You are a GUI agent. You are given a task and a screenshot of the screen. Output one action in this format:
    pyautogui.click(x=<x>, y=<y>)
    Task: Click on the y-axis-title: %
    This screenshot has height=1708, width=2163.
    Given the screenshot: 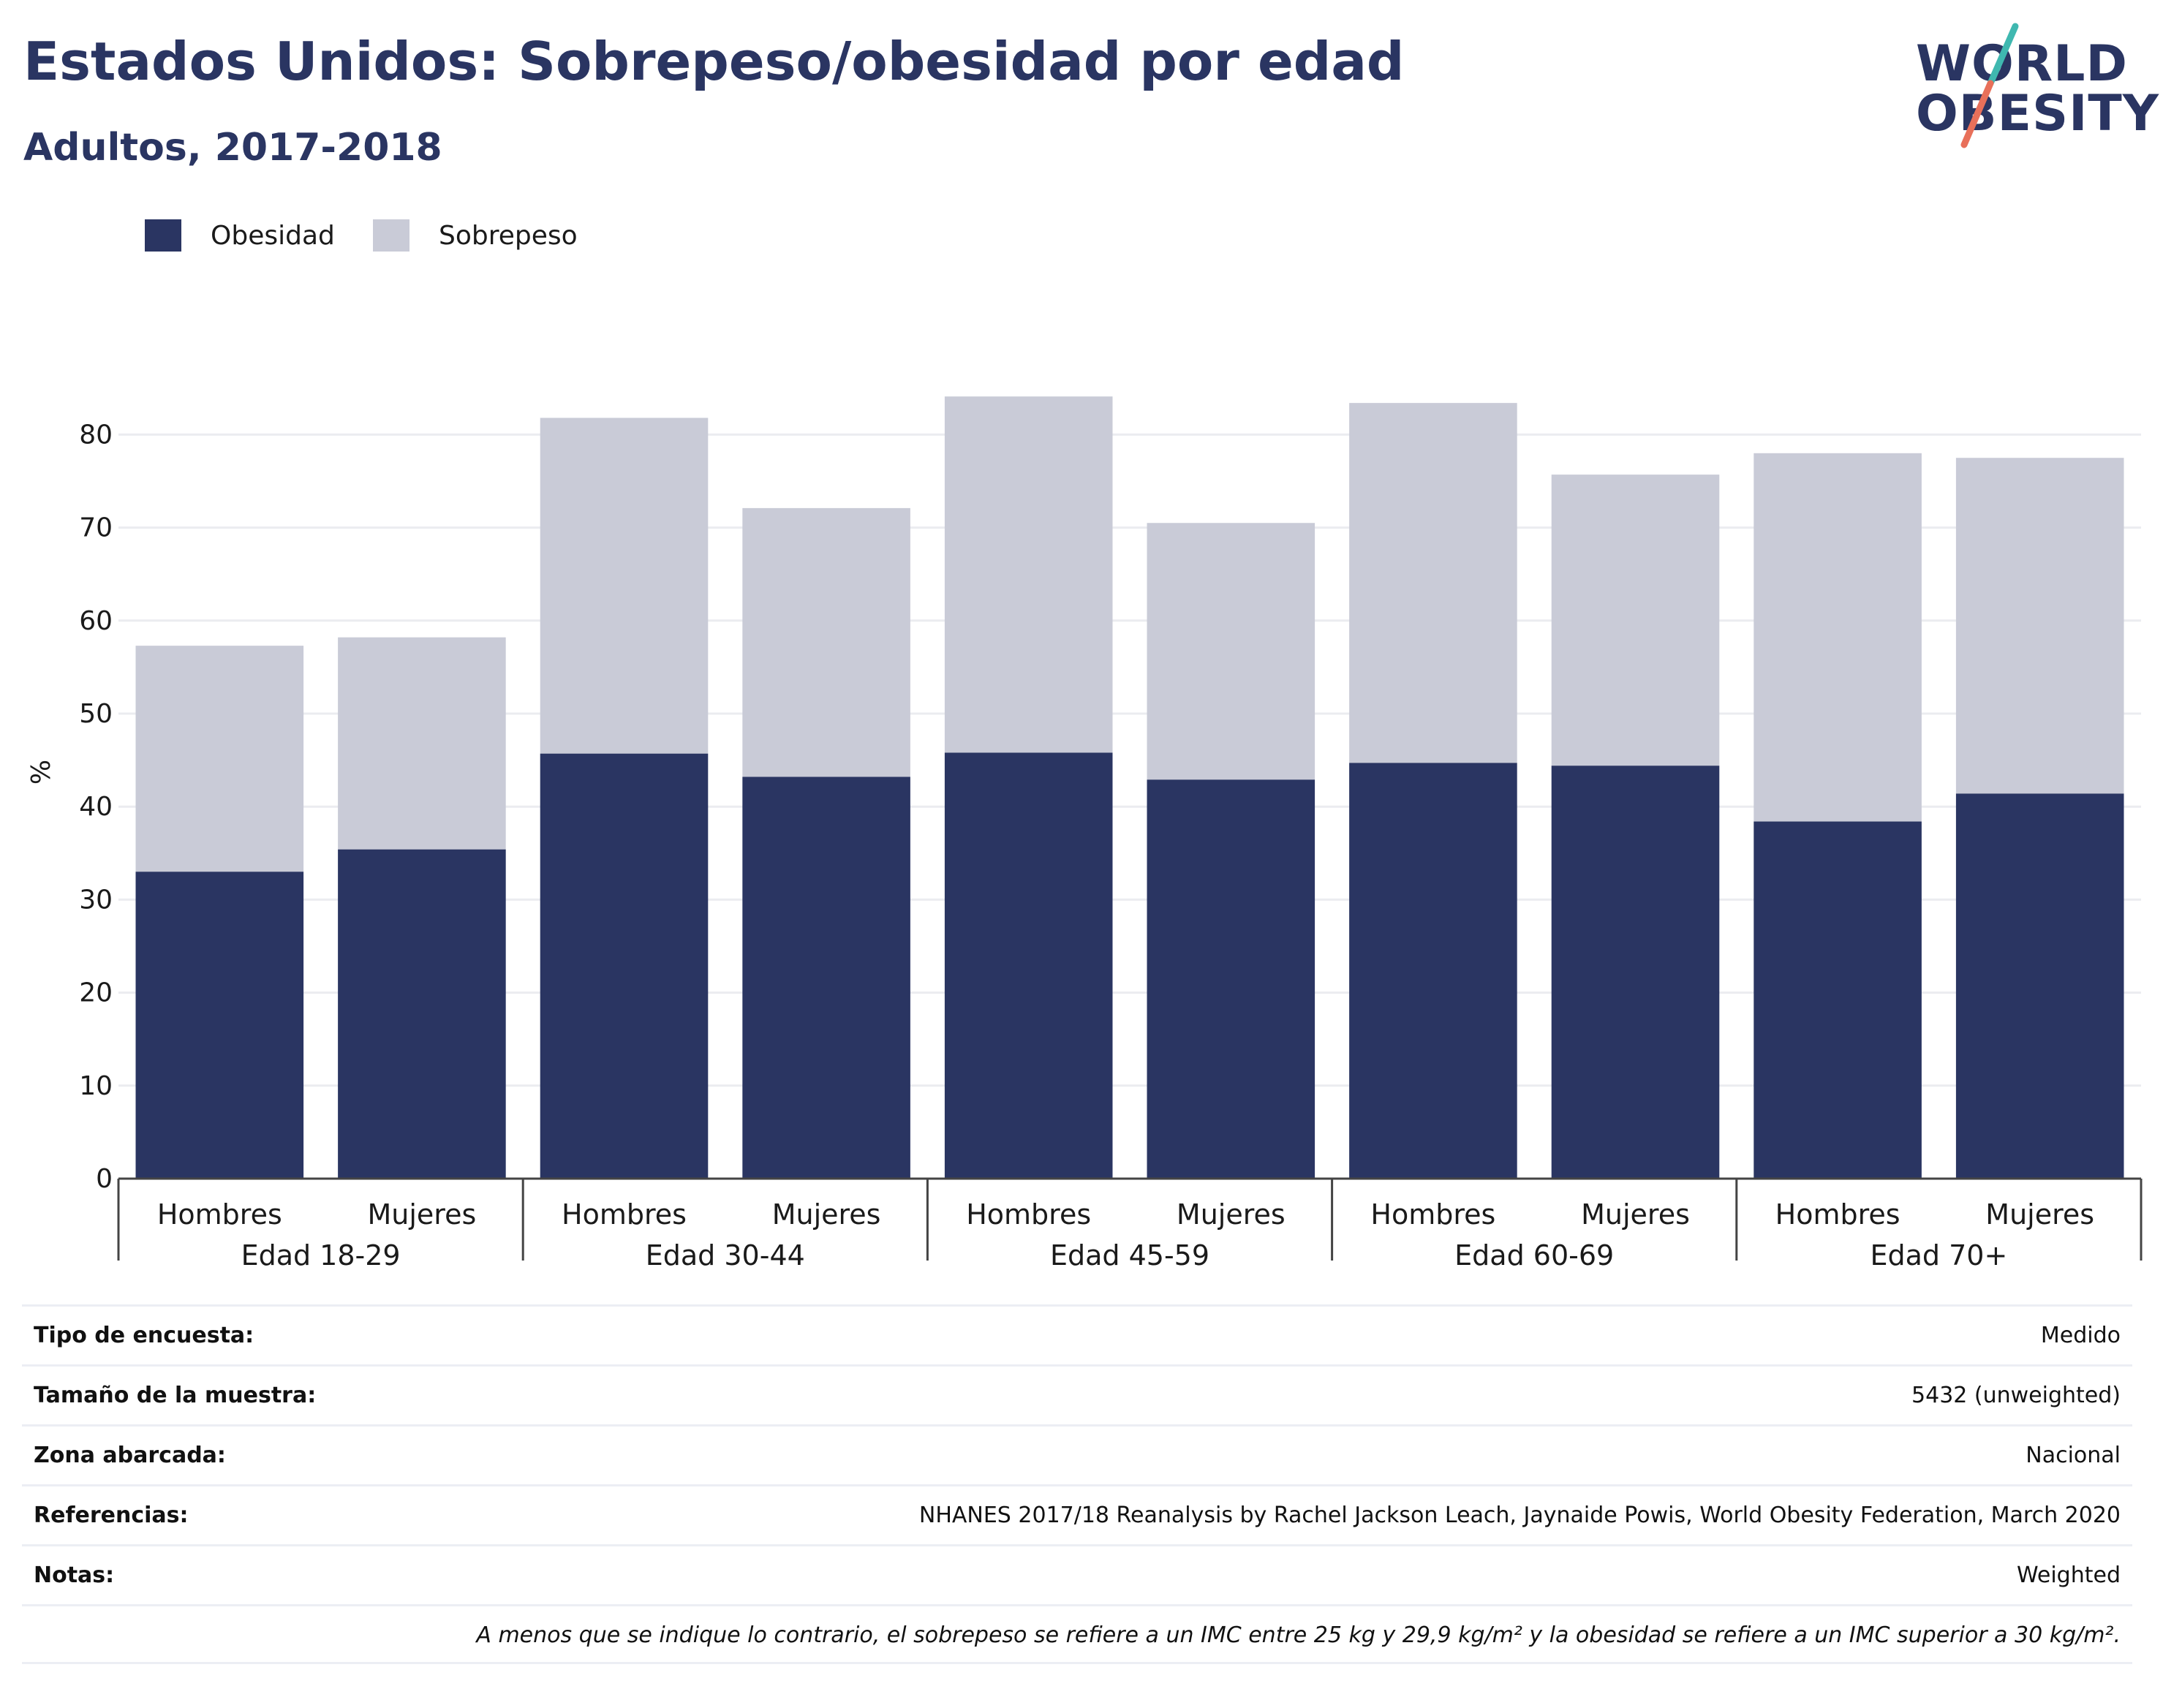 What is the action you would take?
    pyautogui.click(x=41, y=772)
    